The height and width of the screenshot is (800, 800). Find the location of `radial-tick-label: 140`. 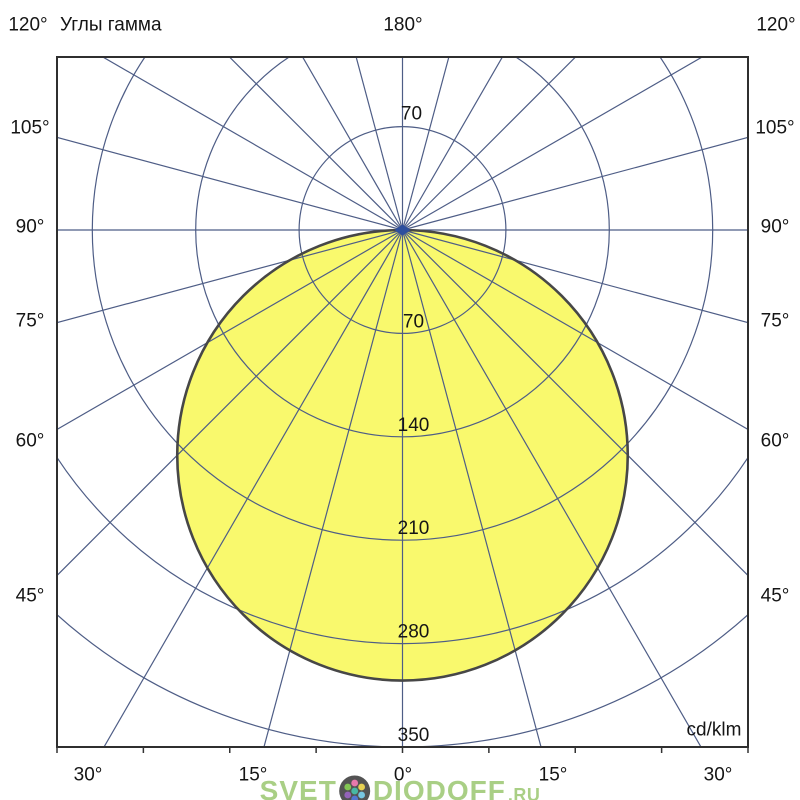

radial-tick-label: 140 is located at coordinates (414, 425).